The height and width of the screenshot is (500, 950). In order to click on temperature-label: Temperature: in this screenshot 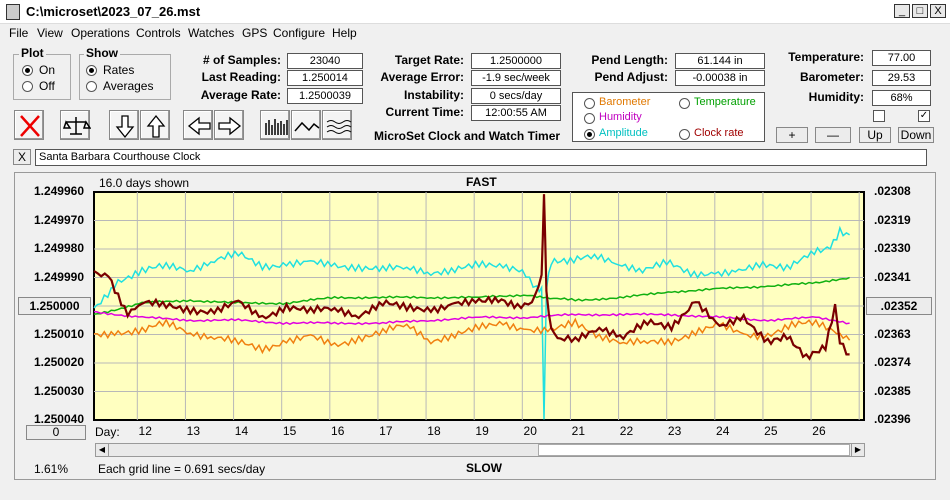, I will do `click(826, 57)`.